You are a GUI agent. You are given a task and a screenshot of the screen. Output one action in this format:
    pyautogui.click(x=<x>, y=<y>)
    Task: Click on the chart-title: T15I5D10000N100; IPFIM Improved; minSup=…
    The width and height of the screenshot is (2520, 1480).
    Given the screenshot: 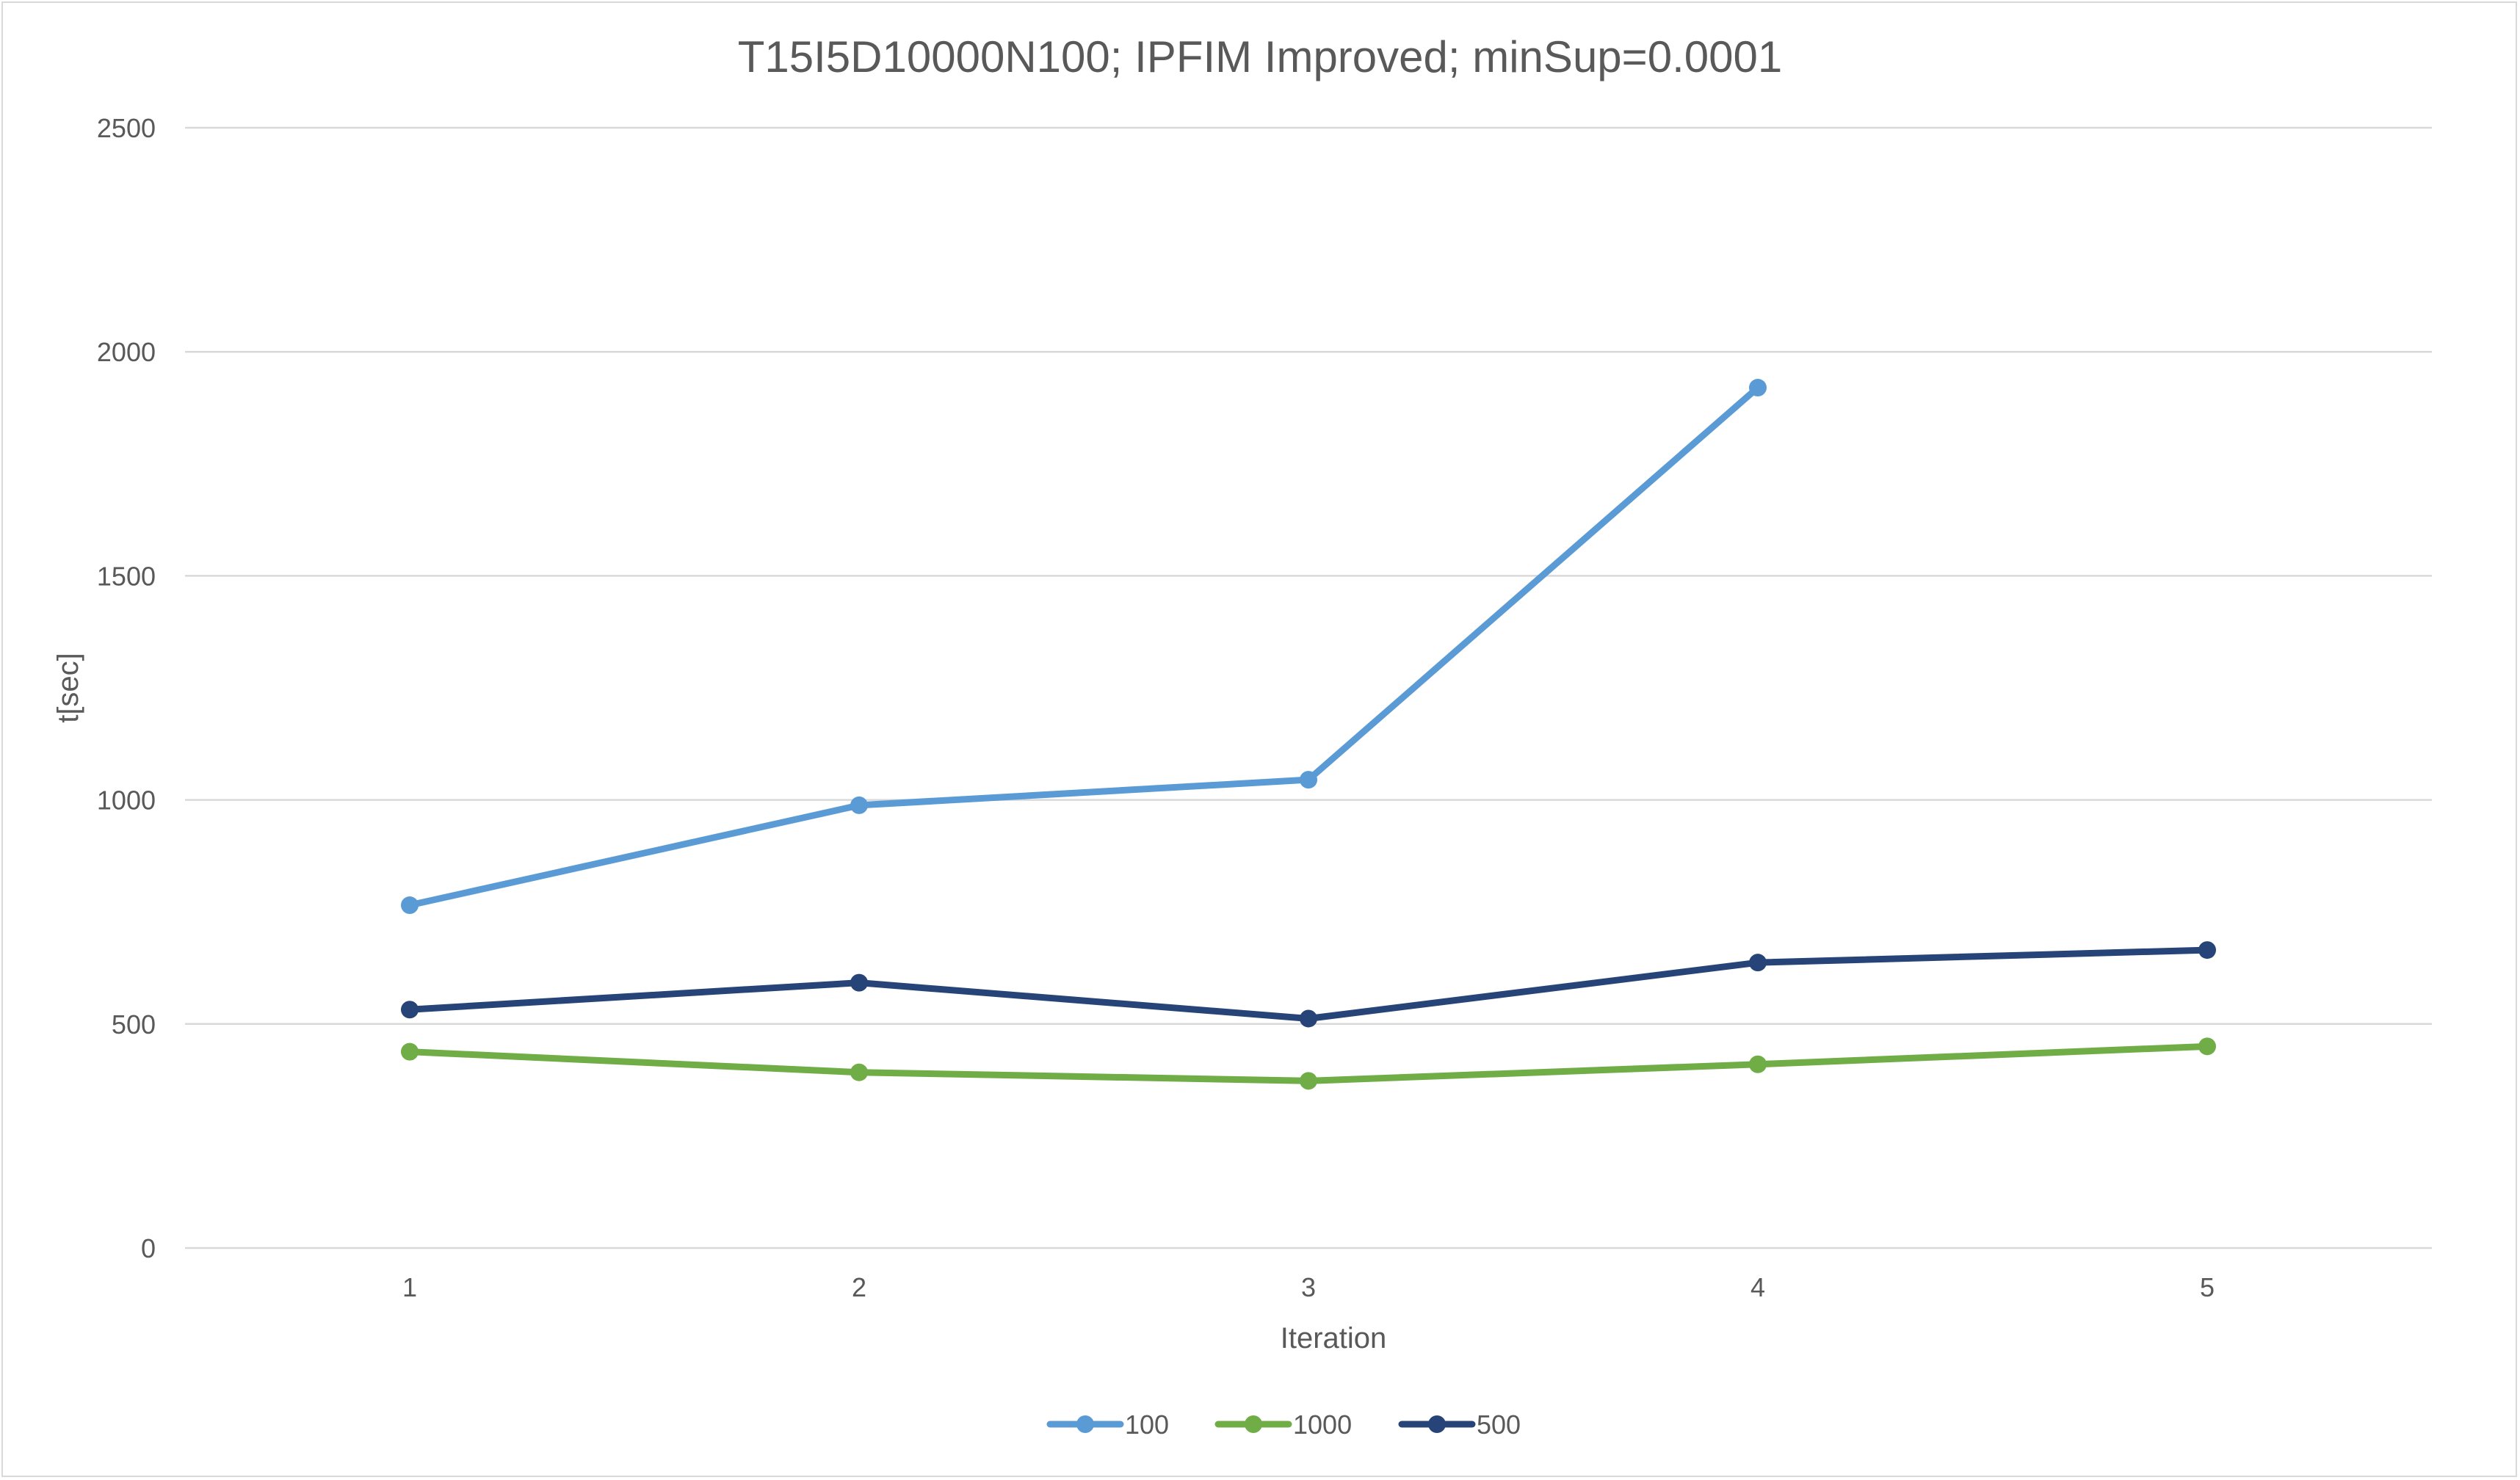 What is the action you would take?
    pyautogui.click(x=1260, y=57)
    